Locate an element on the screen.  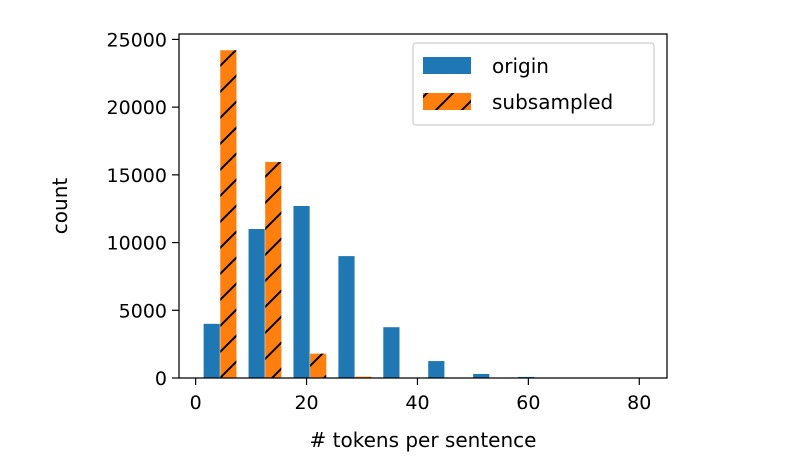
y-tick-label: 20000 is located at coordinates (137, 108).